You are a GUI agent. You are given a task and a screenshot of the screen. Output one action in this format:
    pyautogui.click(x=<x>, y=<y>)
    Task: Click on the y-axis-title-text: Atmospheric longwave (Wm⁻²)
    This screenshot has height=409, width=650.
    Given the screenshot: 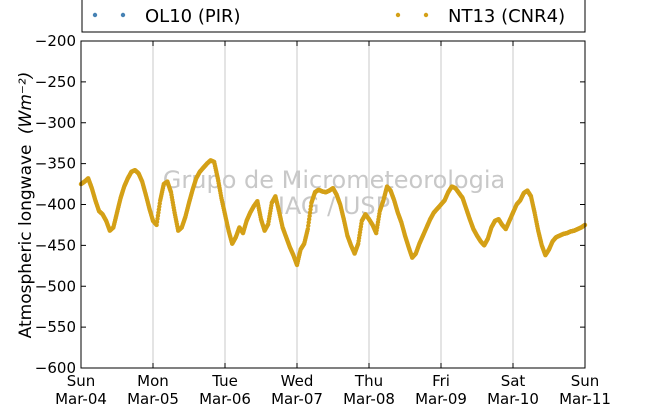 What is the action you would take?
    pyautogui.click(x=26, y=205)
    